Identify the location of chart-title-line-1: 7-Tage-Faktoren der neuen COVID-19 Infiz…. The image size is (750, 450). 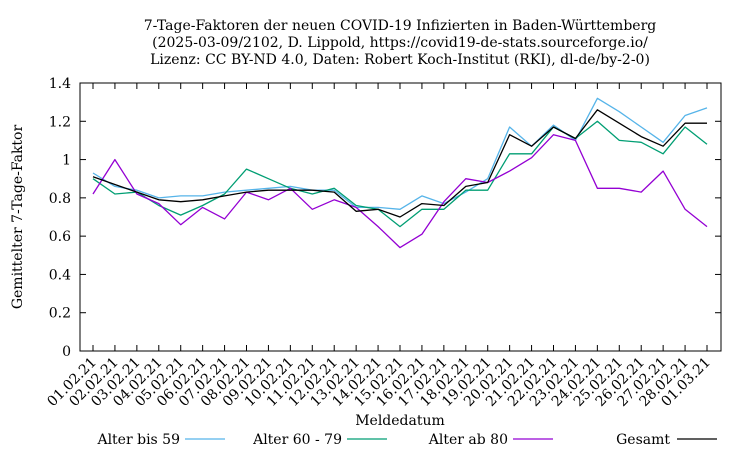
(400, 26).